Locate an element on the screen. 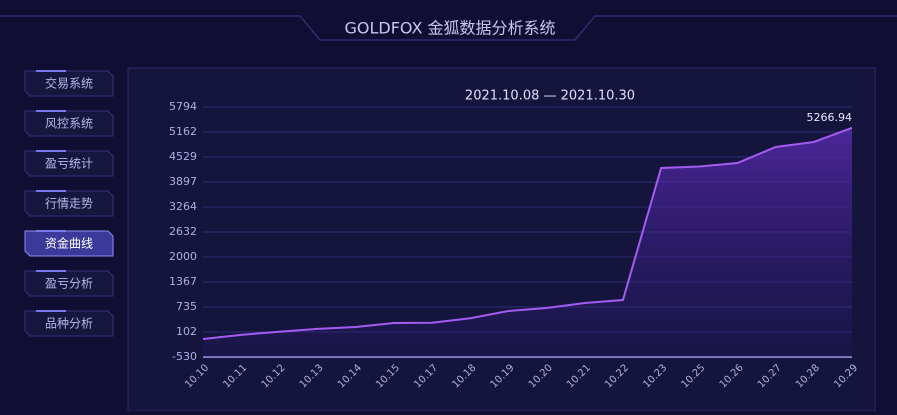  y-tick-label: 2632 is located at coordinates (183, 231).